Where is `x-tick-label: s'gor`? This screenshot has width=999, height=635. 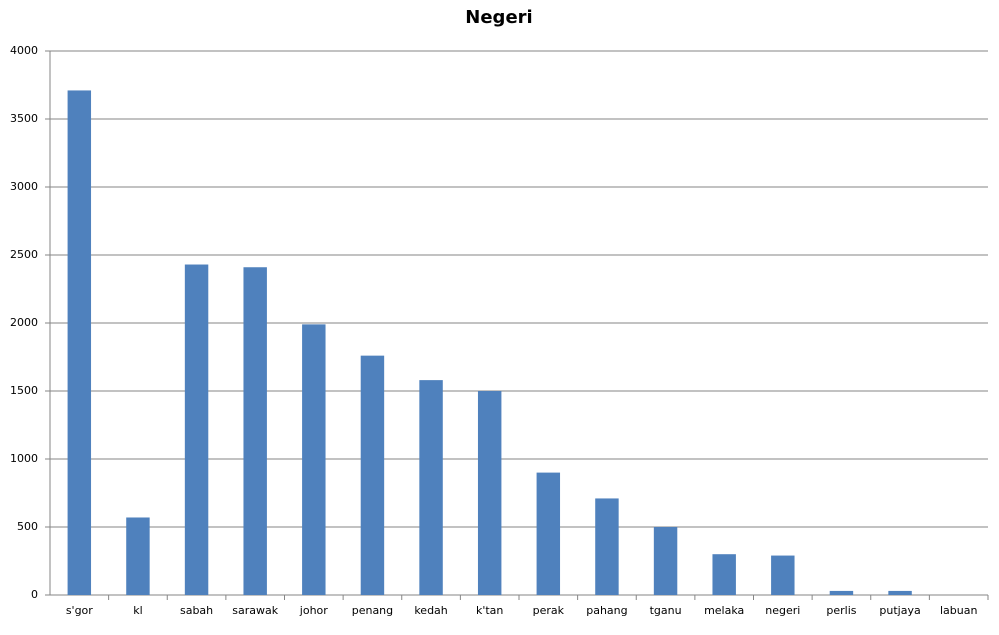 x-tick-label: s'gor is located at coordinates (79, 610).